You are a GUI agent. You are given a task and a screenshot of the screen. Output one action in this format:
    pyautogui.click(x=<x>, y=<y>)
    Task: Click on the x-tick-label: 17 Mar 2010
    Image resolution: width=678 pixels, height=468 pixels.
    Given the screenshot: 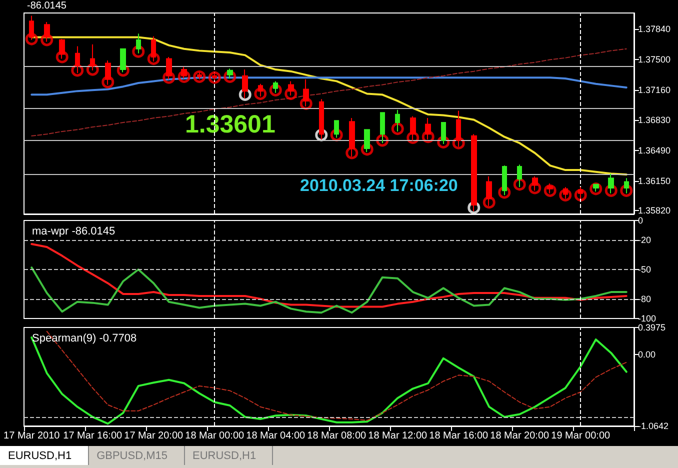 What is the action you would take?
    pyautogui.click(x=32, y=436)
    